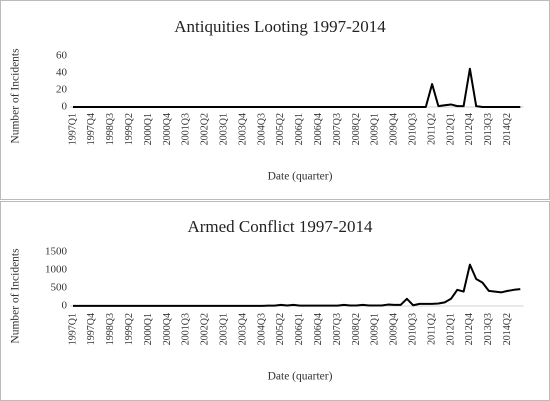 The width and height of the screenshot is (550, 401). Describe the element at coordinates (56, 252) in the screenshot. I see `y-tick-label: 1500` at that location.